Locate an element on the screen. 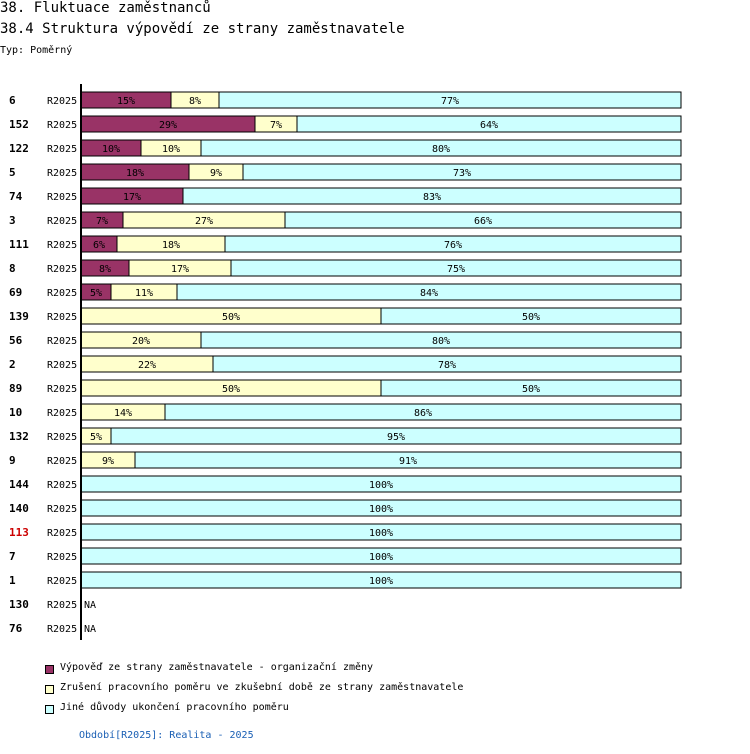  legend-item-other: Jiné důvody ukončení pracovního poměru is located at coordinates (385, 712).